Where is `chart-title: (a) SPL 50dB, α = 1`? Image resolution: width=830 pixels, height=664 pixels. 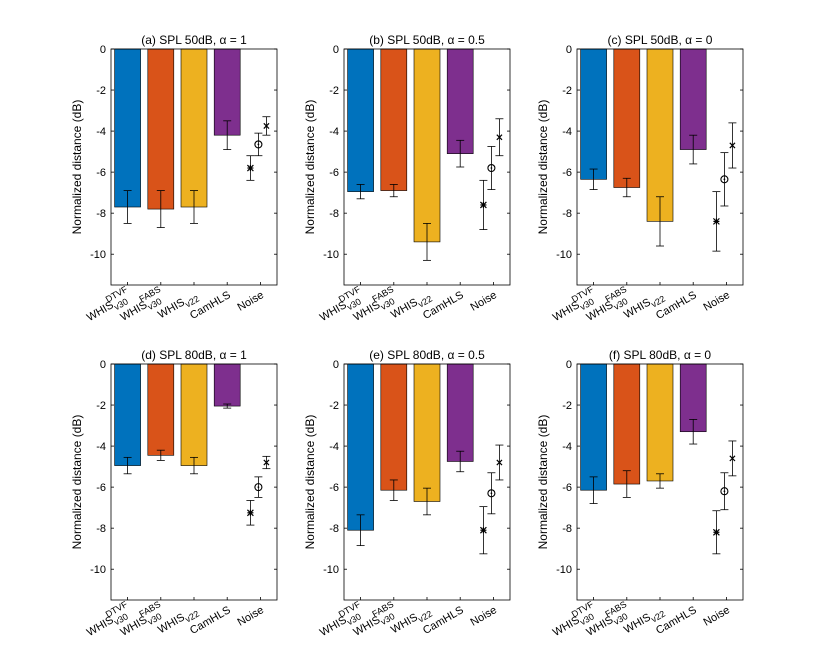 chart-title: (a) SPL 50dB, α = 1 is located at coordinates (194, 40).